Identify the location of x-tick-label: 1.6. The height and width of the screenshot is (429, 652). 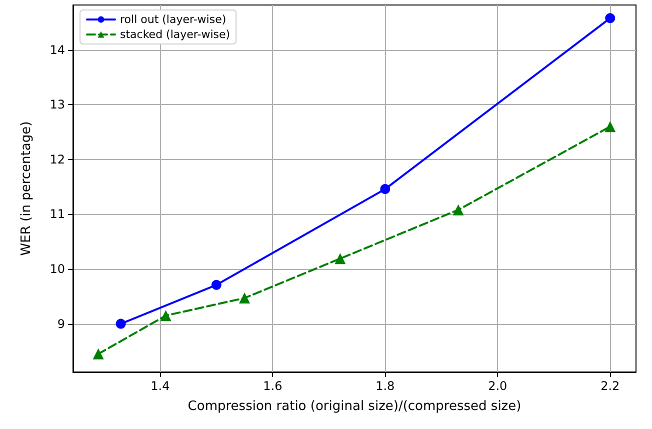
(272, 386).